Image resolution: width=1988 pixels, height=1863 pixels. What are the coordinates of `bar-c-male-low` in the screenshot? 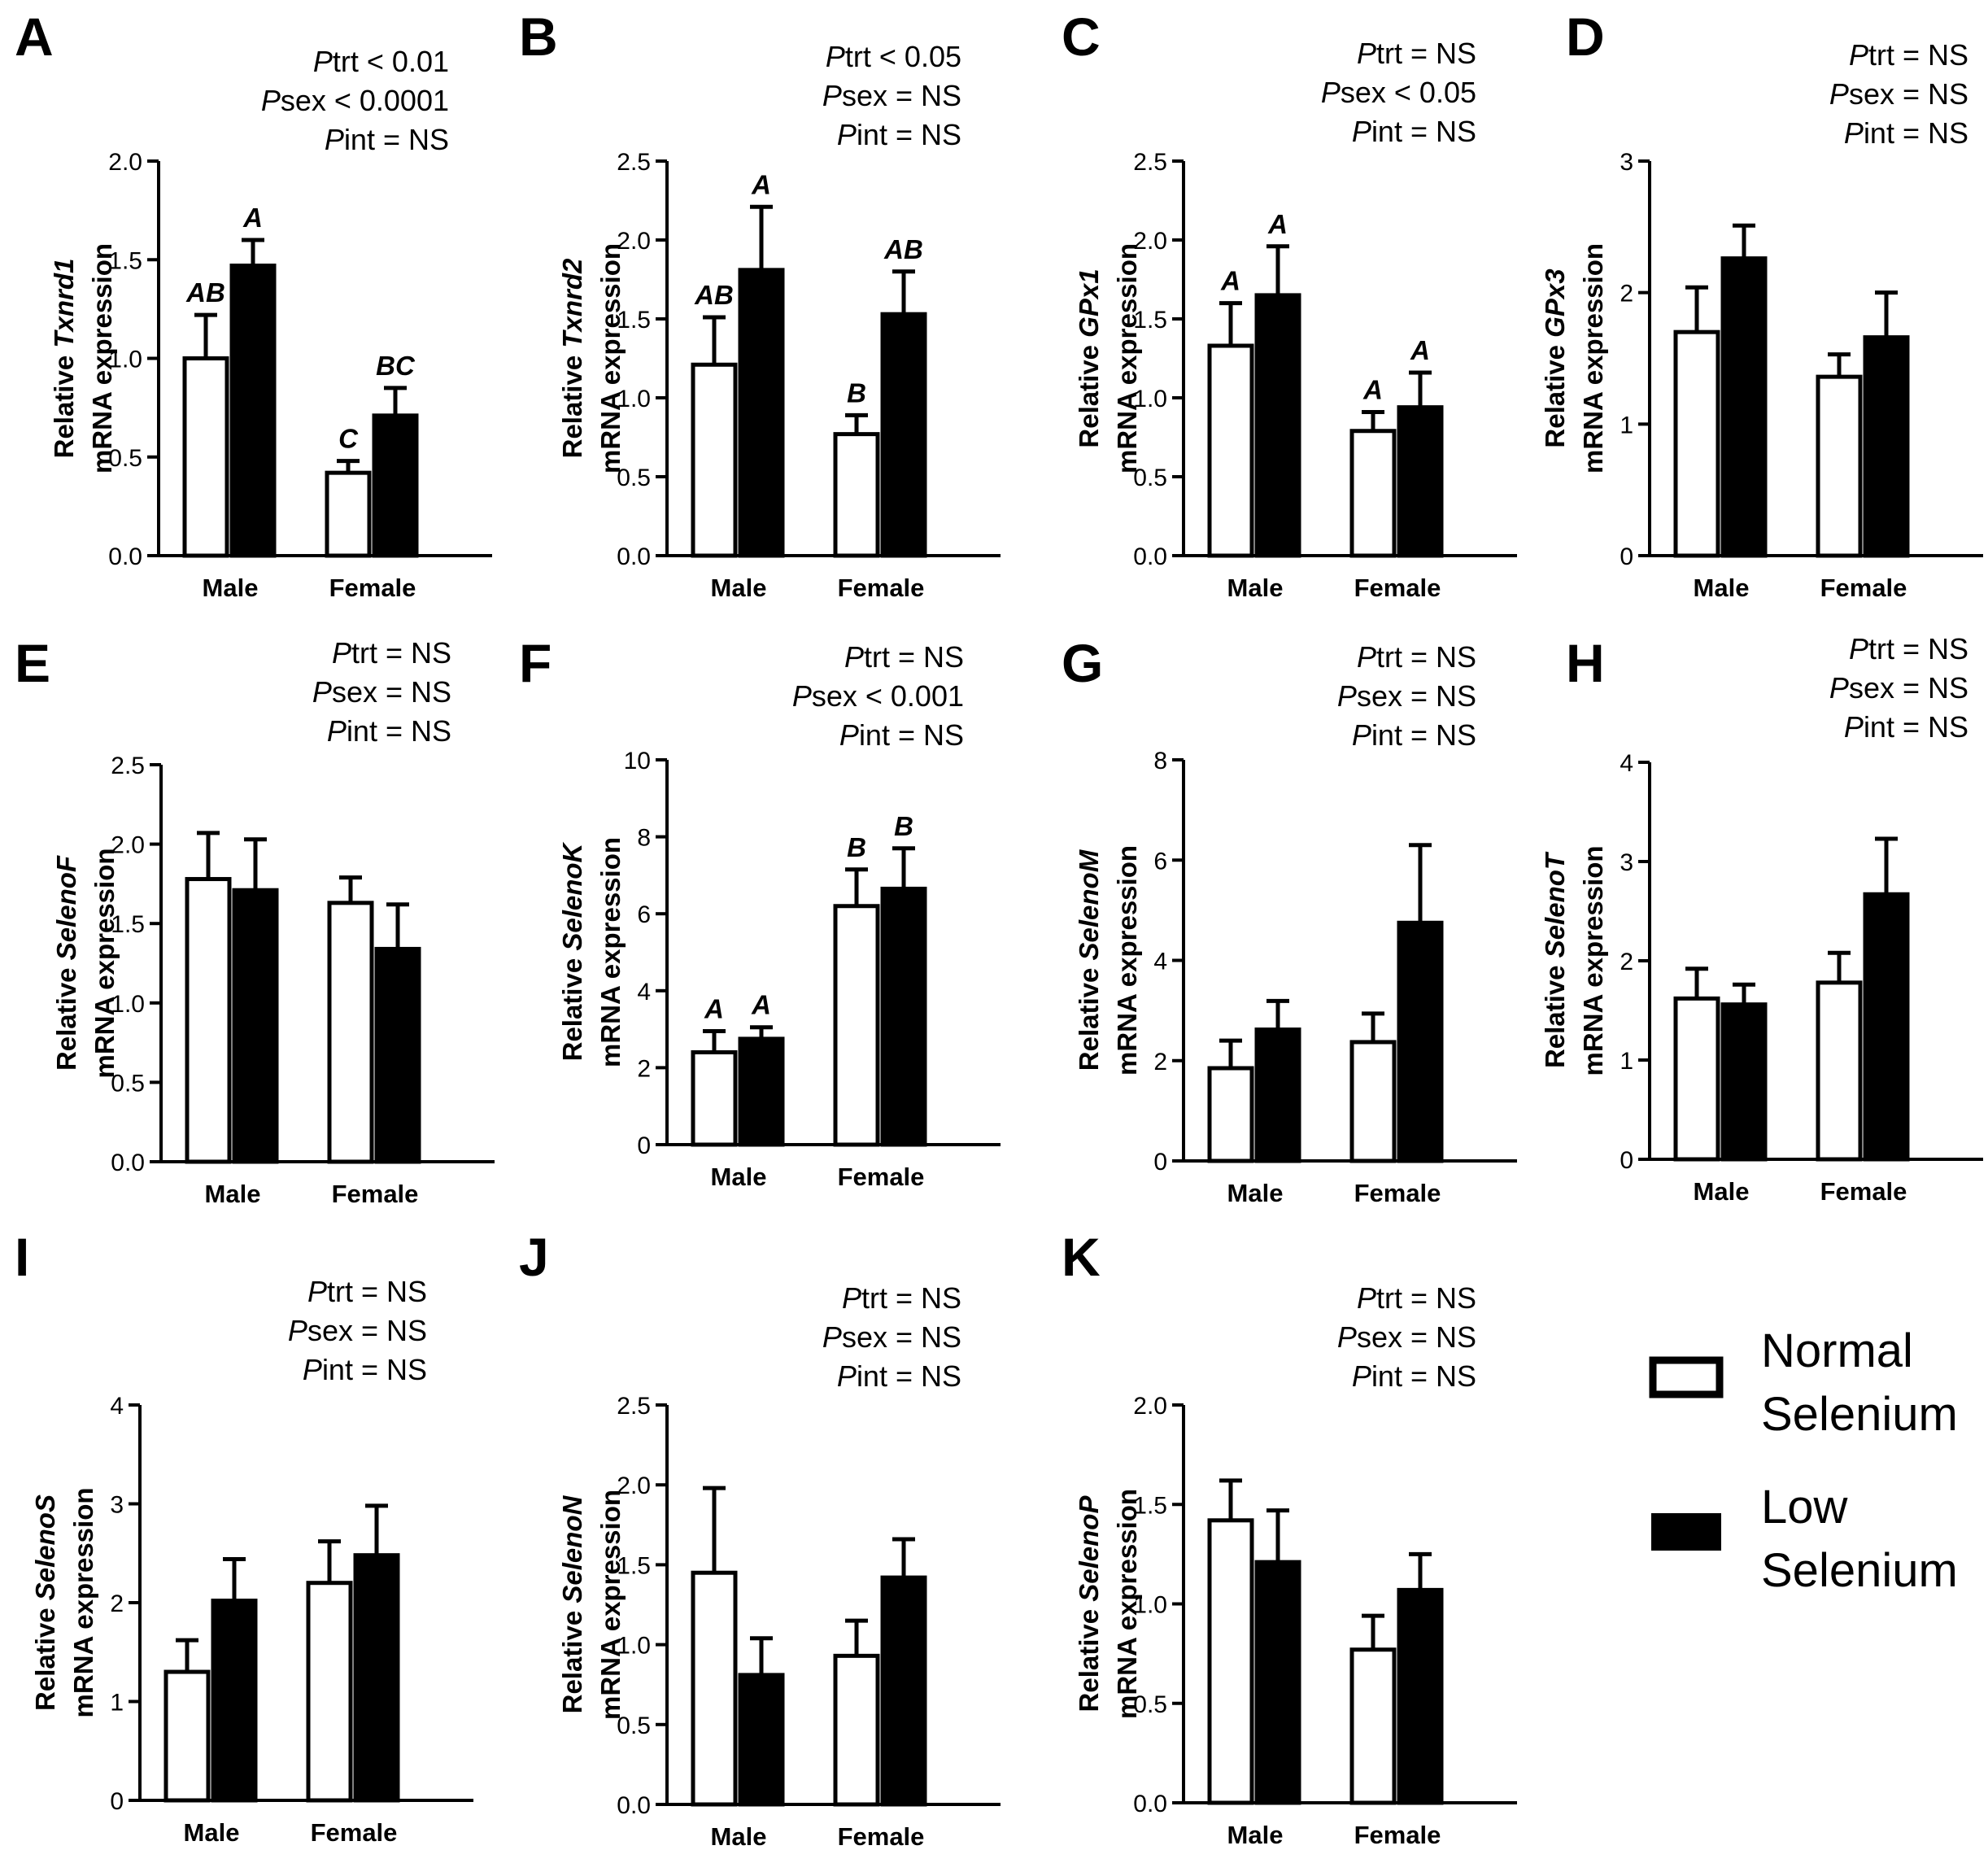 It's located at (1277, 425).